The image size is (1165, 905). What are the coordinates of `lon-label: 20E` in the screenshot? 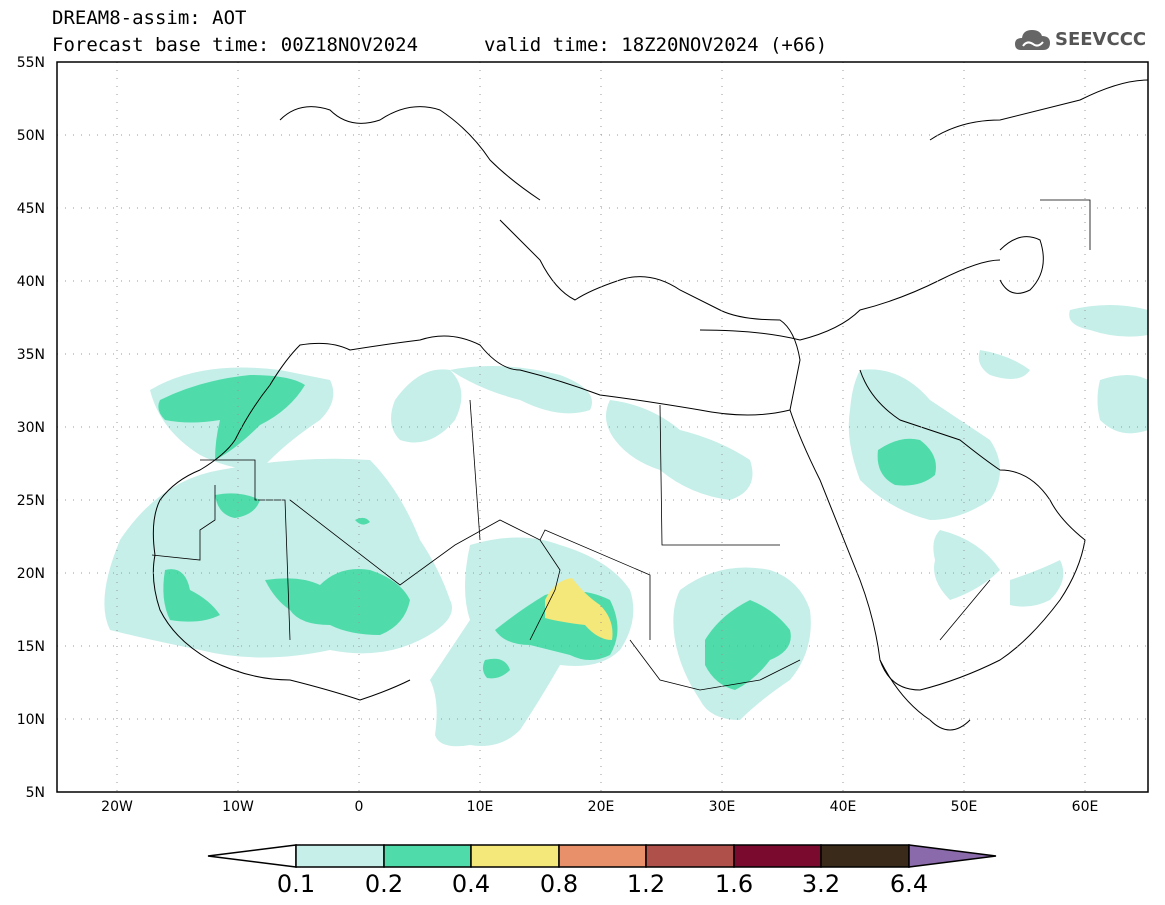 It's located at (601, 807).